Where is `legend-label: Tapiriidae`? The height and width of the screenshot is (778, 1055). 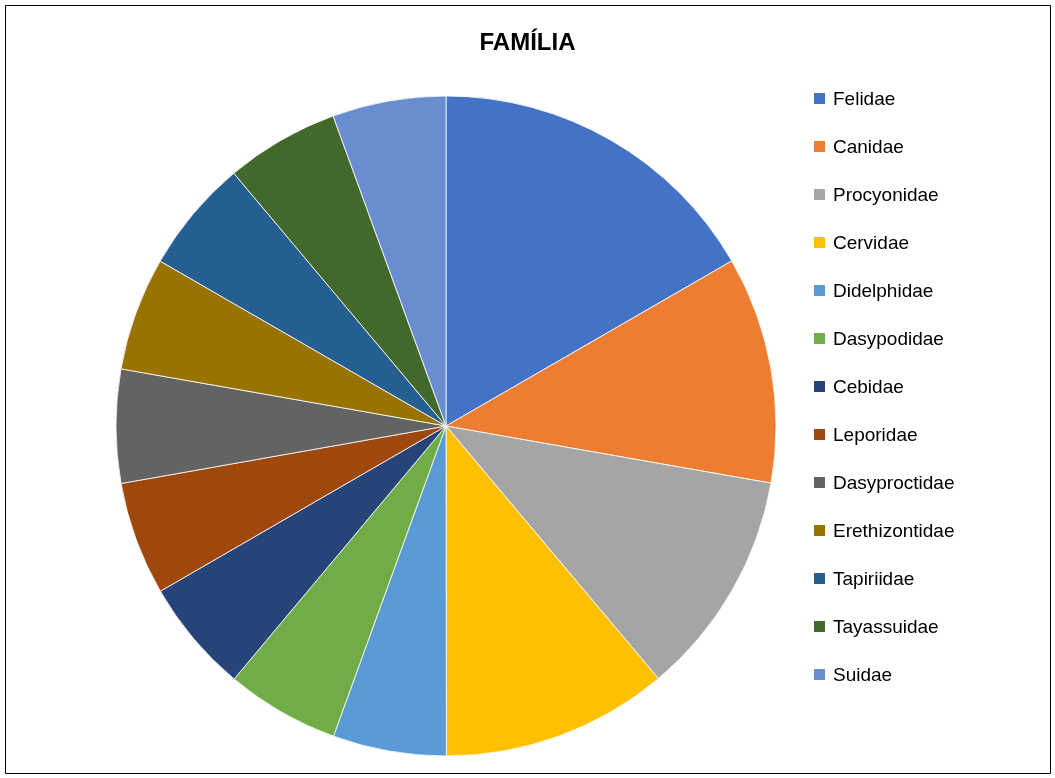 legend-label: Tapiriidae is located at coordinates (874, 578).